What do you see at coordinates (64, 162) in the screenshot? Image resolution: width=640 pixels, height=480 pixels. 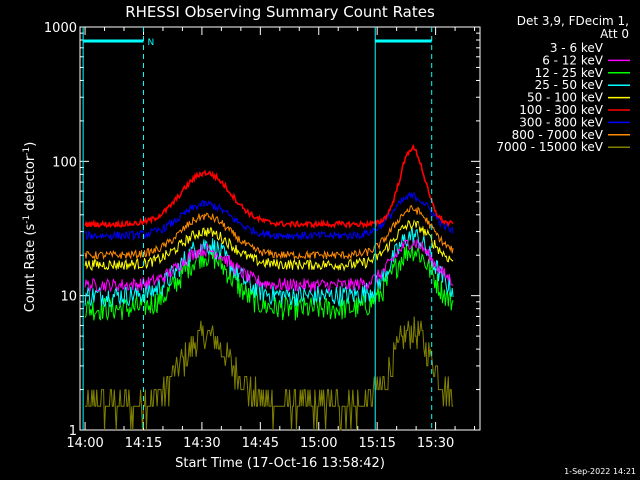 I see `y-tick-label: 100` at bounding box center [64, 162].